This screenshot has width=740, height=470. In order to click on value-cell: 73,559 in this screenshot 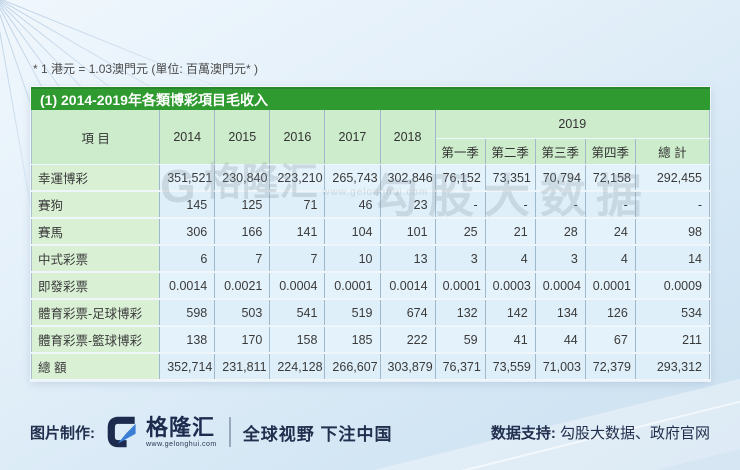, I will do `click(510, 367)`.